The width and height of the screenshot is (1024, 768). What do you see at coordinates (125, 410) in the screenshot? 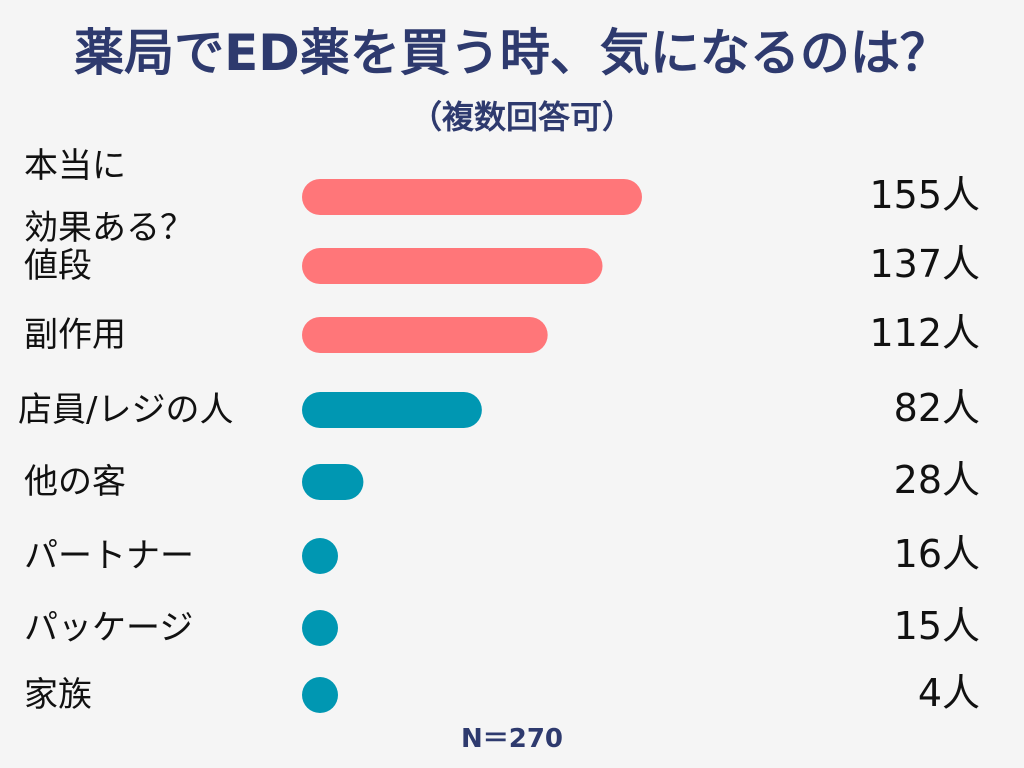
I see `category-label: 店員/レジの人` at bounding box center [125, 410].